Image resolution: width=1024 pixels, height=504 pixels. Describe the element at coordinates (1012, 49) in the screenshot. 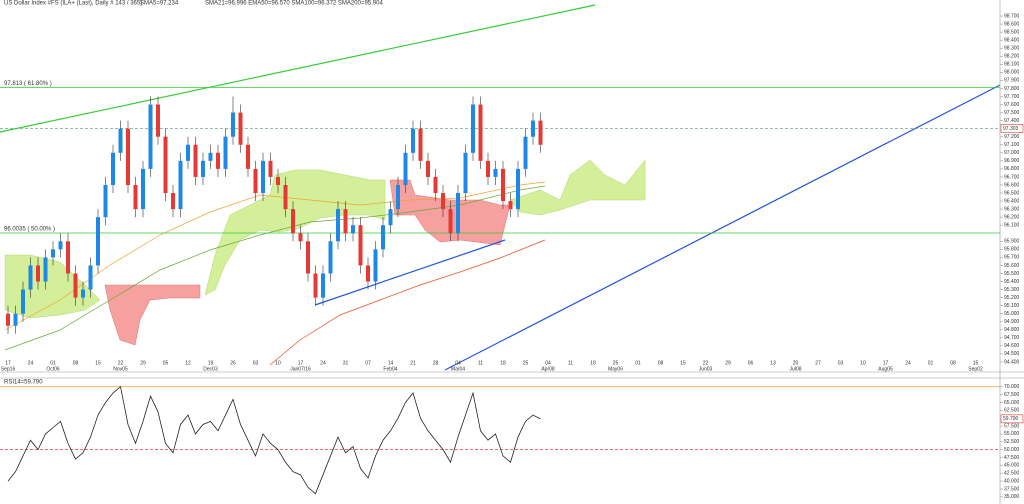

I see `y-tick-label: 98.300` at that location.